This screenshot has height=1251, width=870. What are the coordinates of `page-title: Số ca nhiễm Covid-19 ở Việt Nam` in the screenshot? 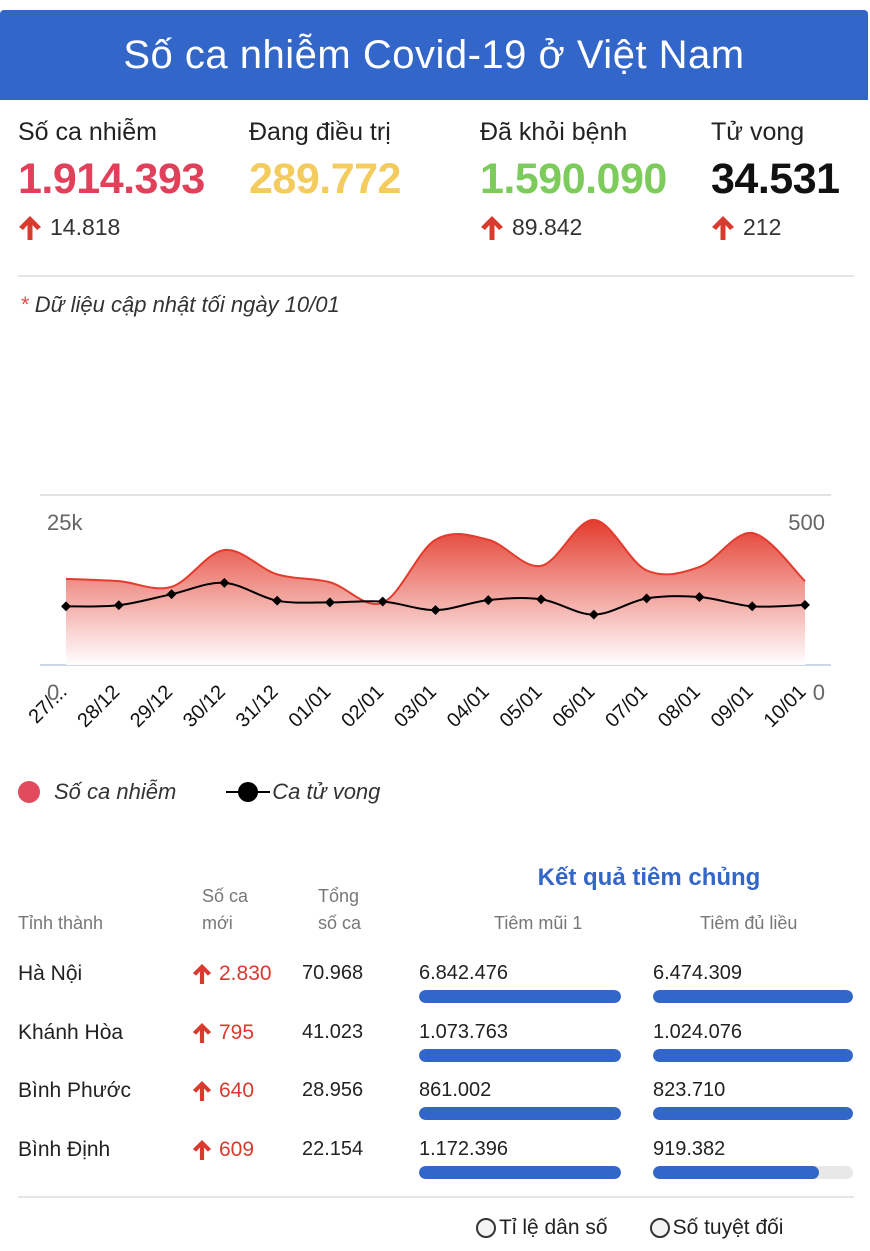 It's located at (434, 54).